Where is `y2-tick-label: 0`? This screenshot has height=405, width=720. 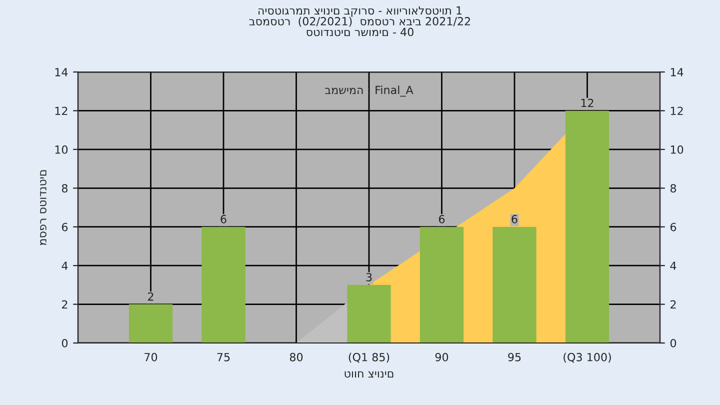 y2-tick-label: 0 is located at coordinates (673, 343).